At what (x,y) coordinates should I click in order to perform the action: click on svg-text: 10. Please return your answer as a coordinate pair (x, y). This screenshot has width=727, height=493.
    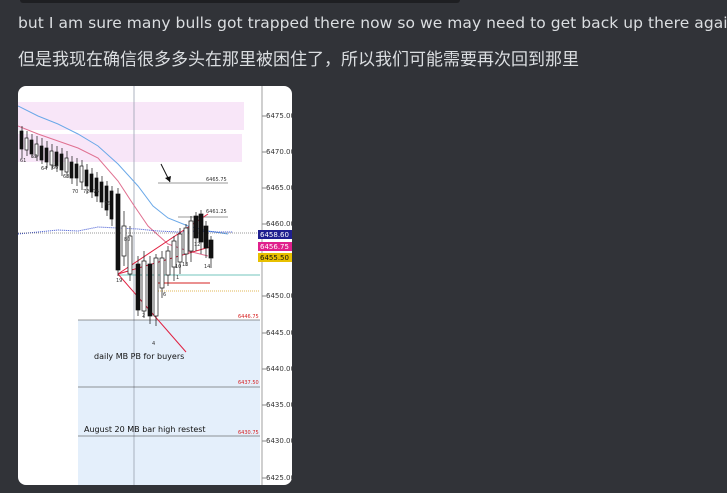
    Looking at the image, I should click on (178, 267).